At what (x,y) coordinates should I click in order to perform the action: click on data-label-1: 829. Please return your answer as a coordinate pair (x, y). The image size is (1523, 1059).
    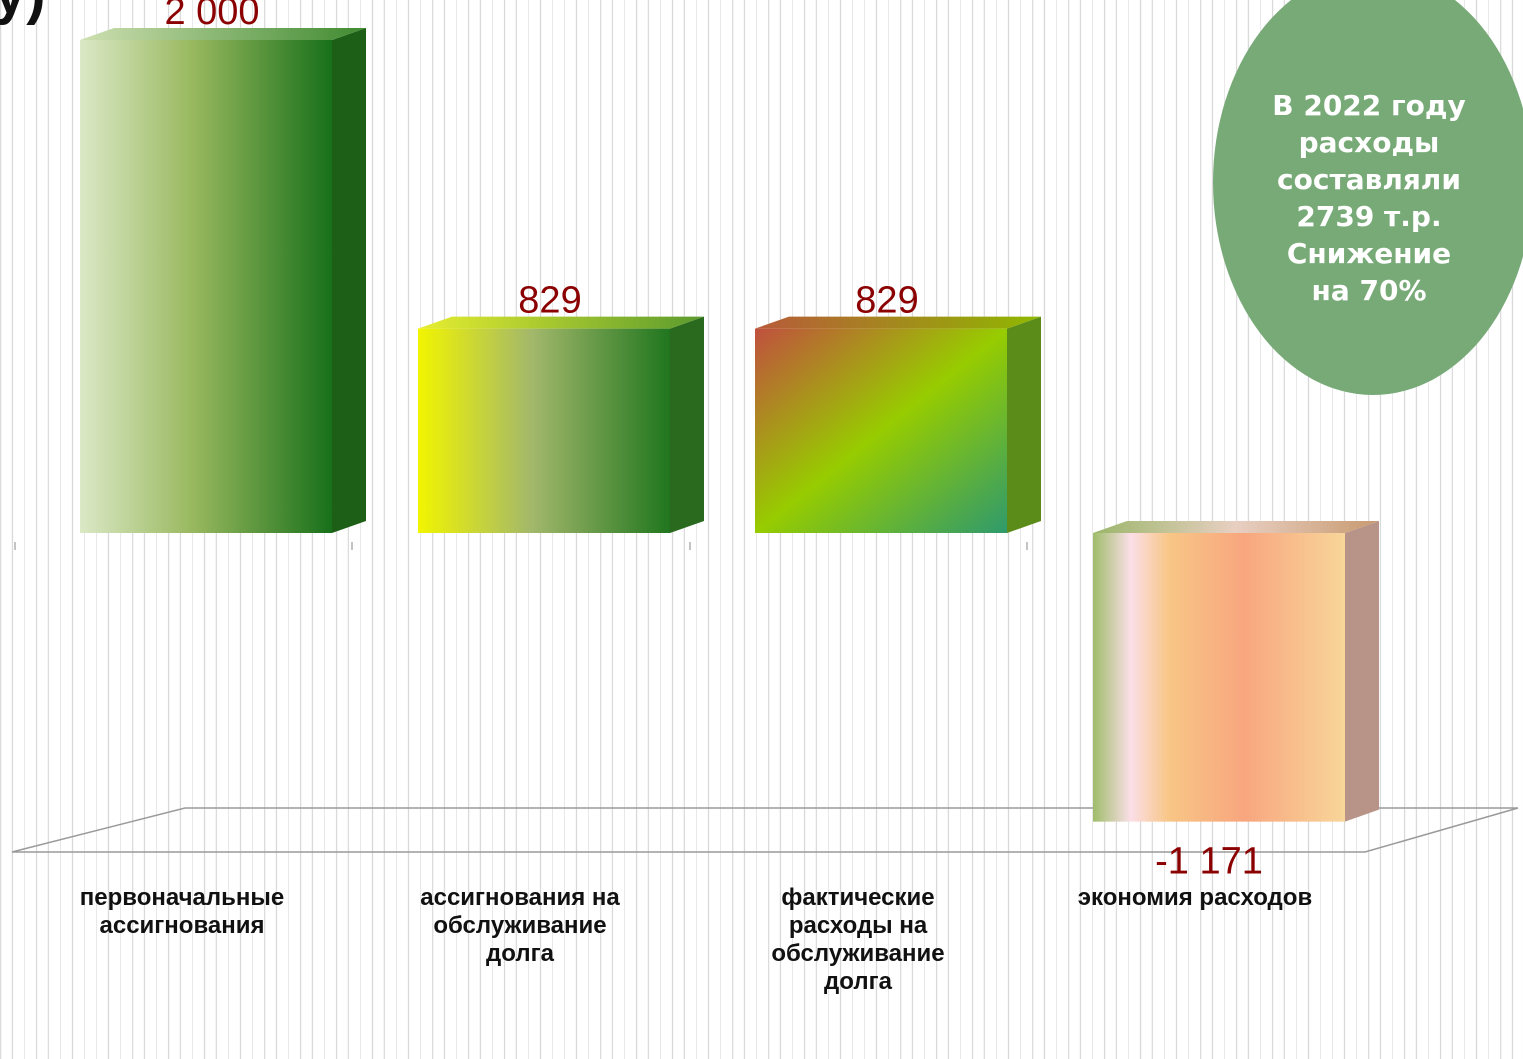
    Looking at the image, I should click on (549, 301).